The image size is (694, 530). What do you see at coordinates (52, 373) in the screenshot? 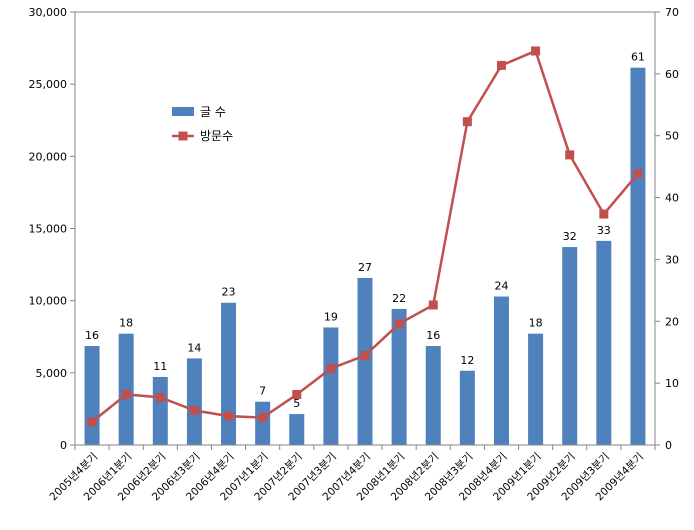
I see `left-axis-tick-label: 5,000` at bounding box center [52, 373].